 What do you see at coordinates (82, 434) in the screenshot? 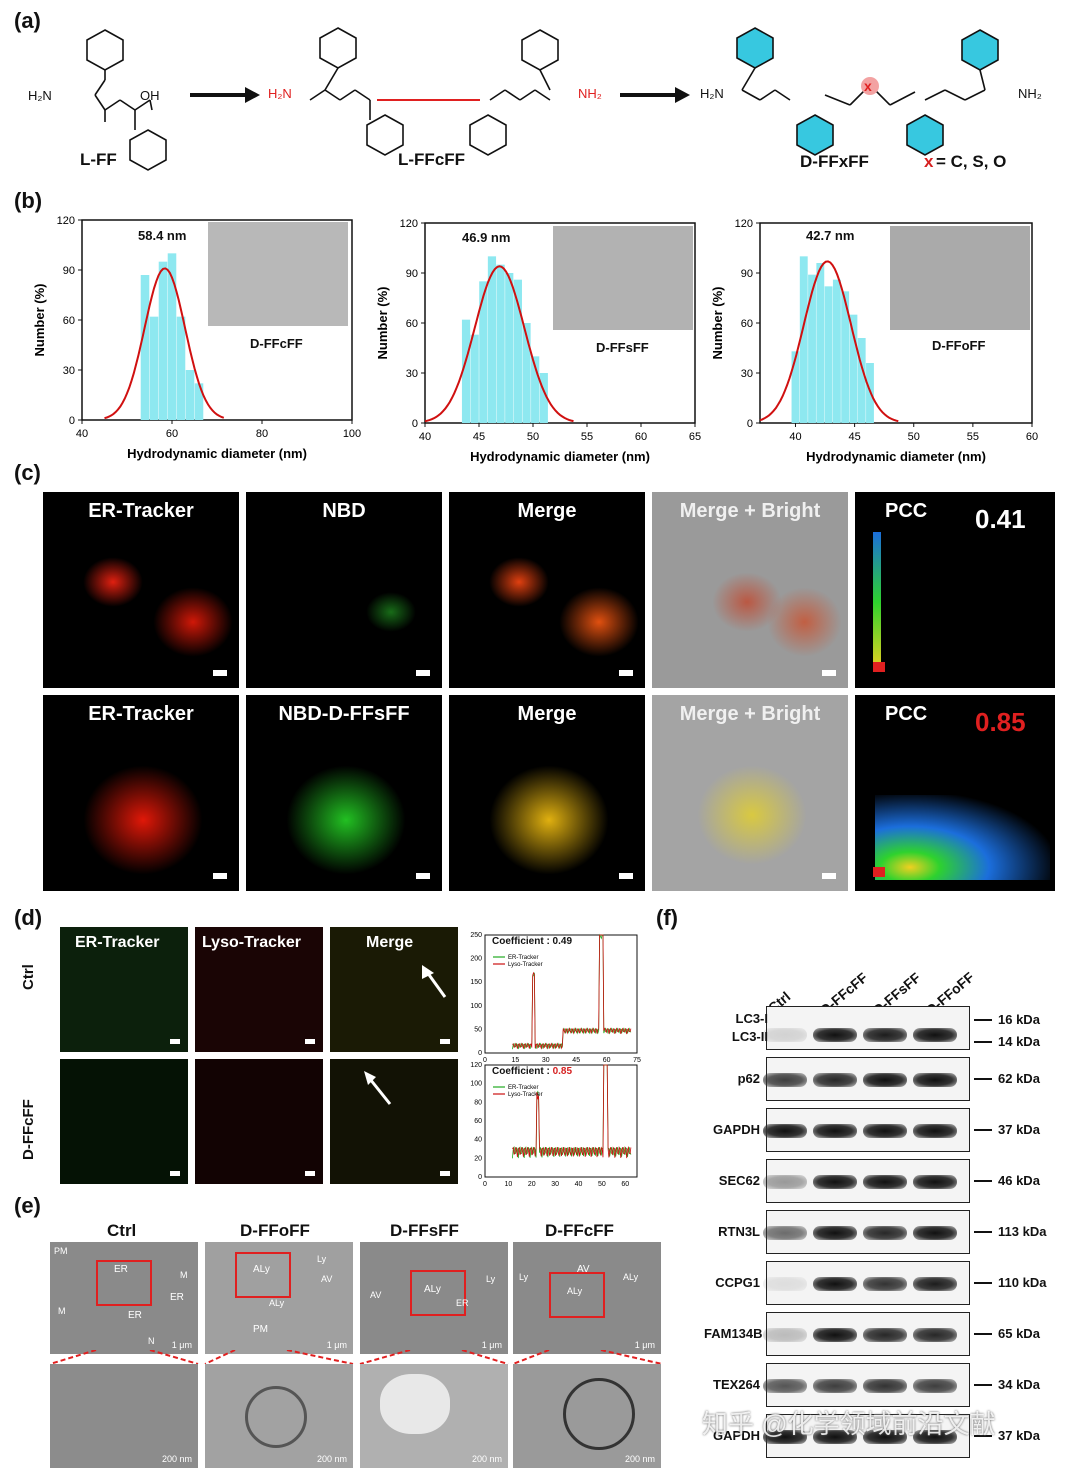
I see `x-tick-label: 40` at bounding box center [82, 434].